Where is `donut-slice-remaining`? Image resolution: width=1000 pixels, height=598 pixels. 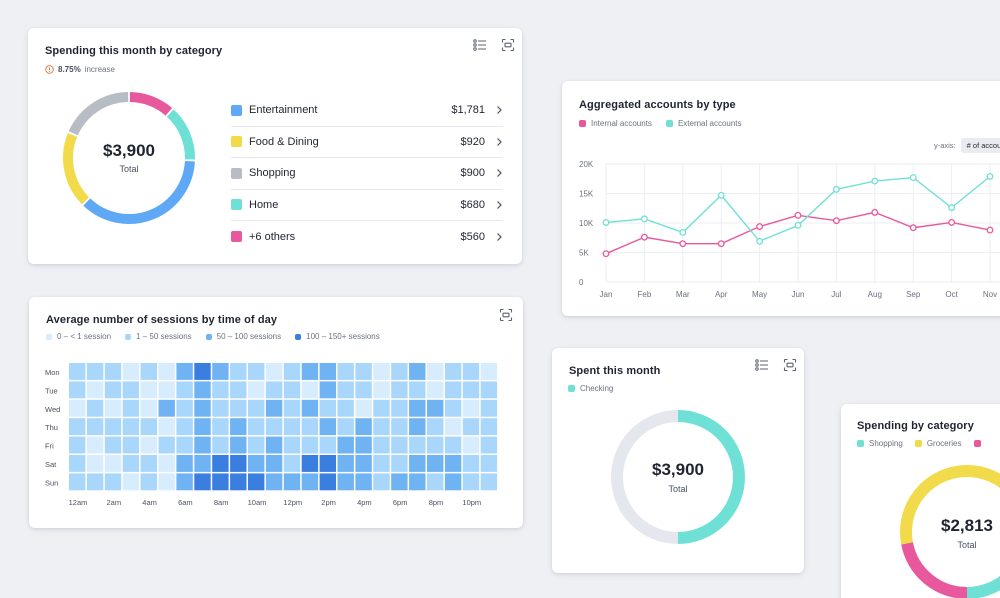 donut-slice-remaining is located at coordinates (645, 477).